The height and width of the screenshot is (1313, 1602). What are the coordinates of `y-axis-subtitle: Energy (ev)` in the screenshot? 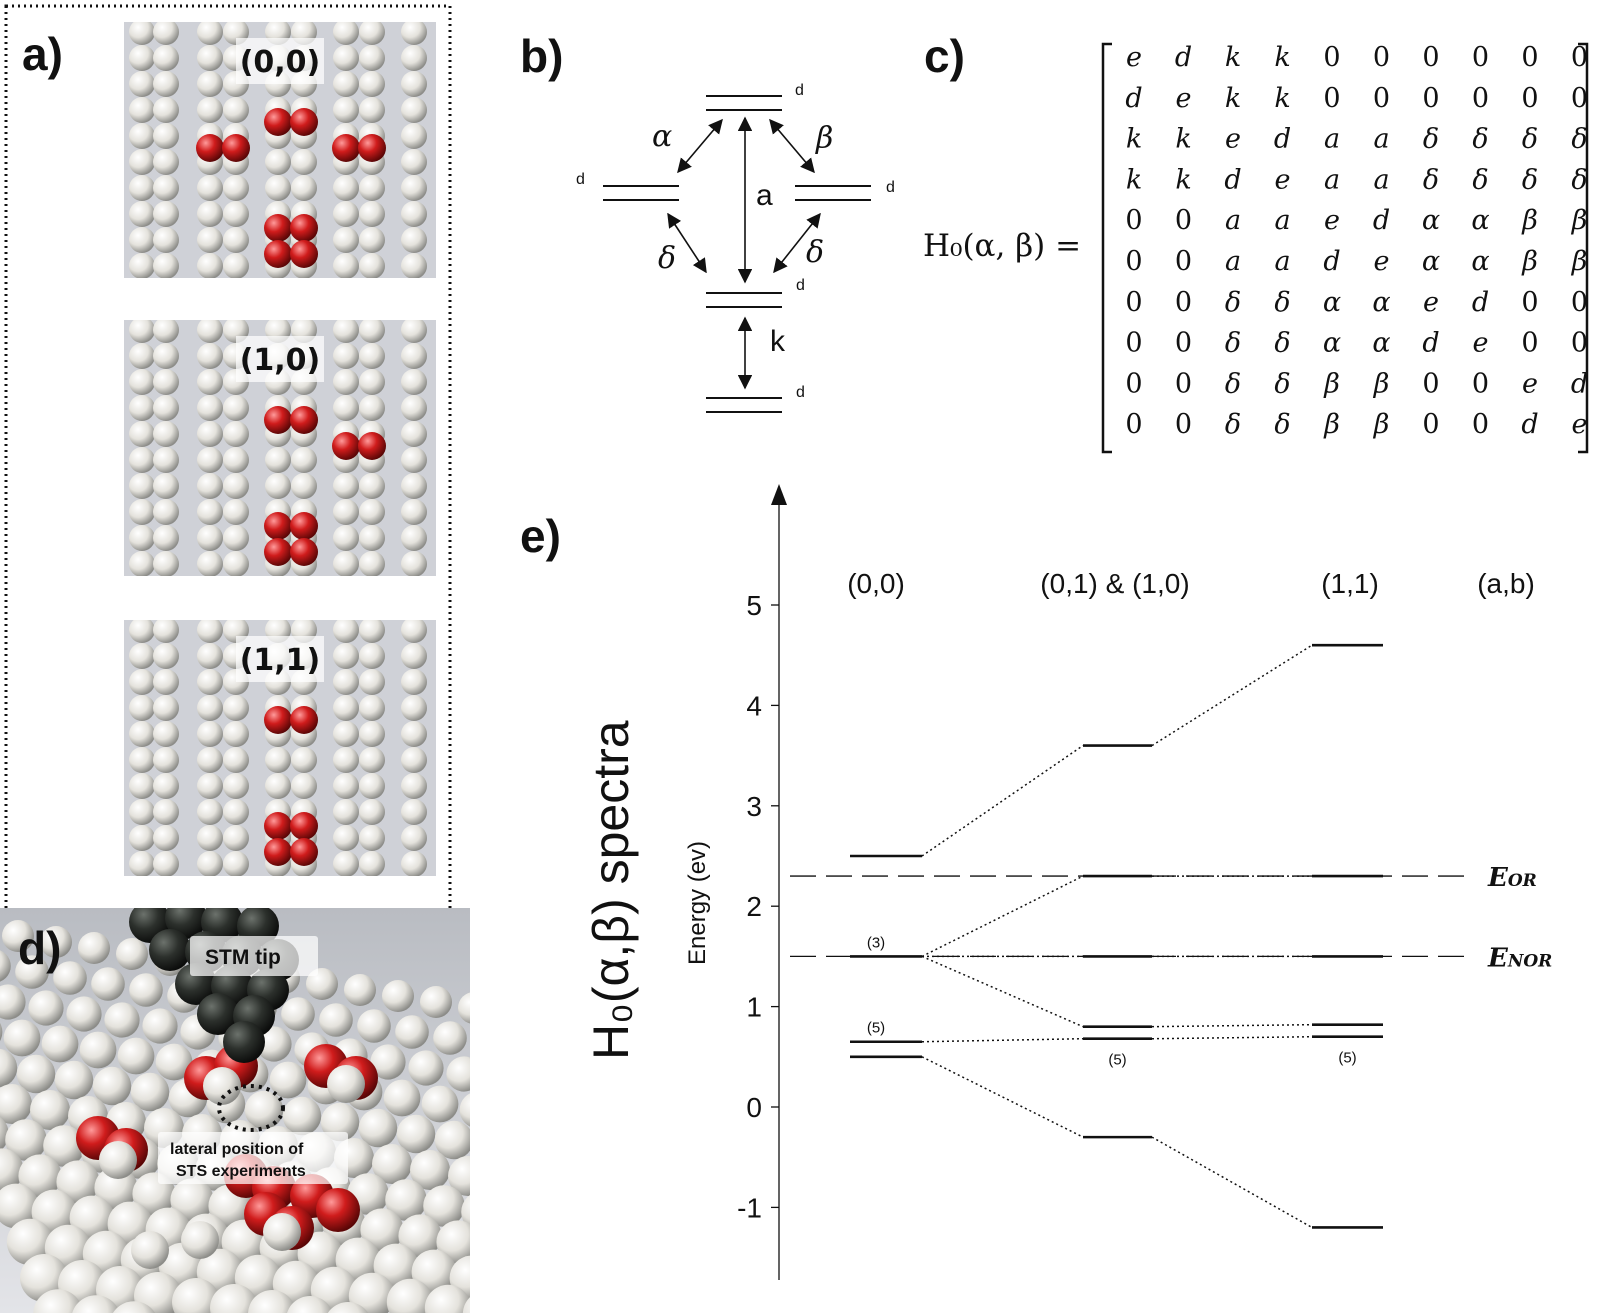 It's located at (697, 903).